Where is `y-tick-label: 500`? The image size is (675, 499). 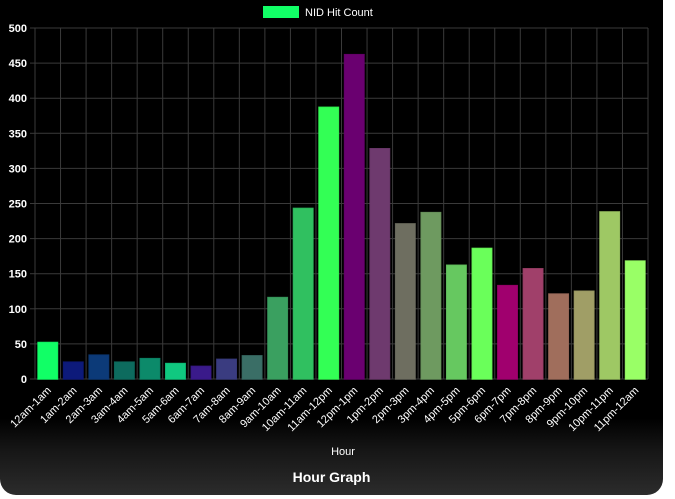 y-tick-label: 500 is located at coordinates (18, 29).